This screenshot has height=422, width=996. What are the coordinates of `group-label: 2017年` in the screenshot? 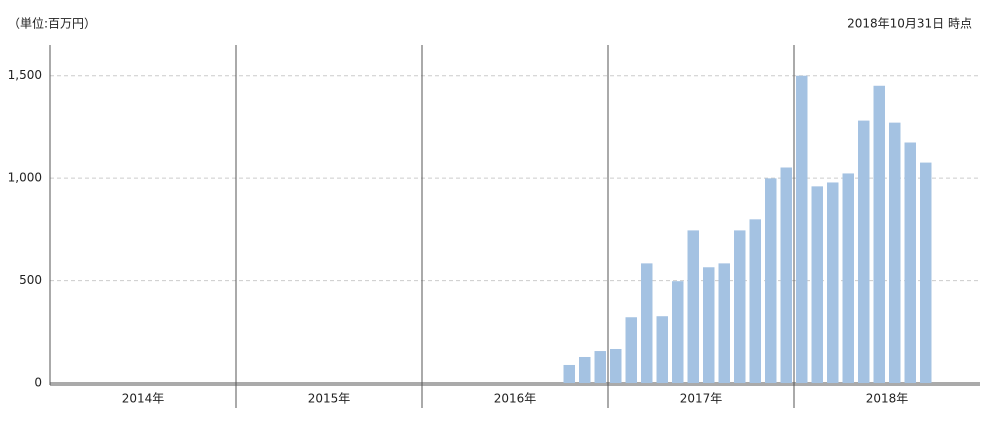 It's located at (701, 399).